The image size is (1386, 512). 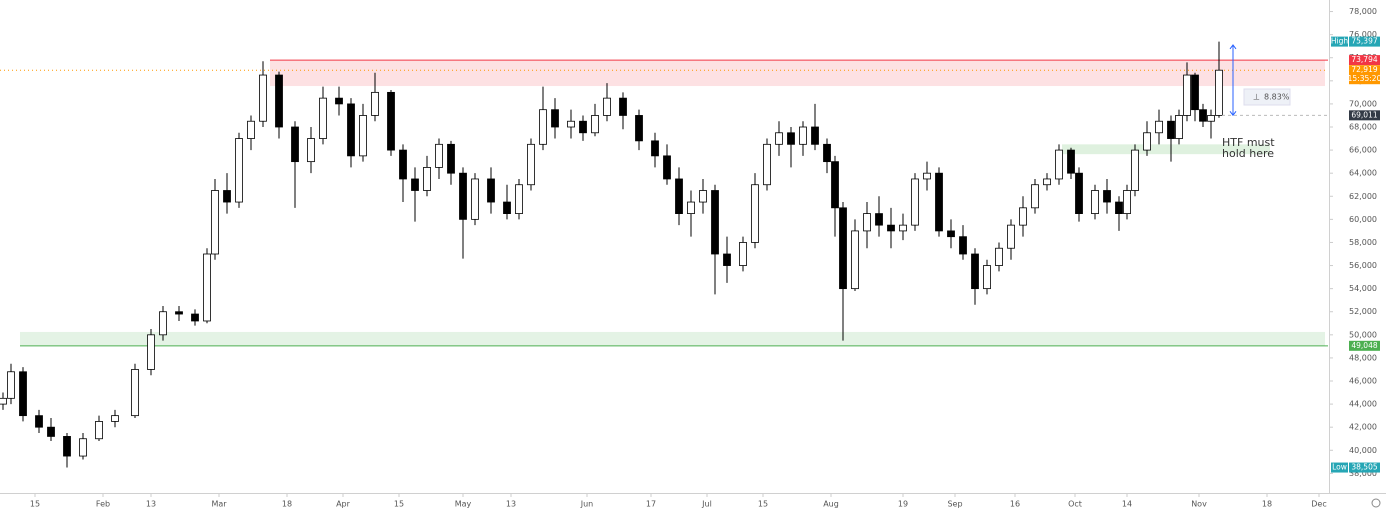 What do you see at coordinates (1166, 149) in the screenshot?
I see `zone` at bounding box center [1166, 149].